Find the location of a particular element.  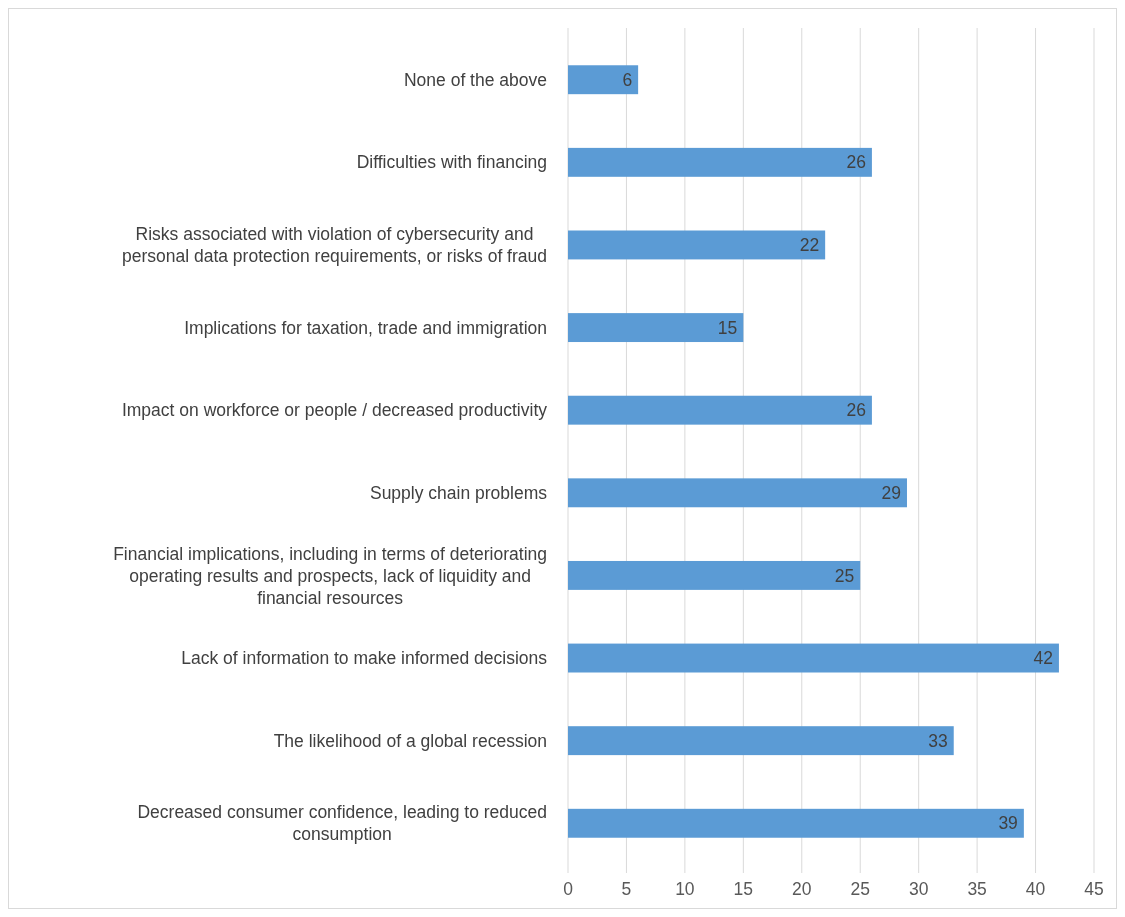

x-tick-label: 20 is located at coordinates (802, 889).